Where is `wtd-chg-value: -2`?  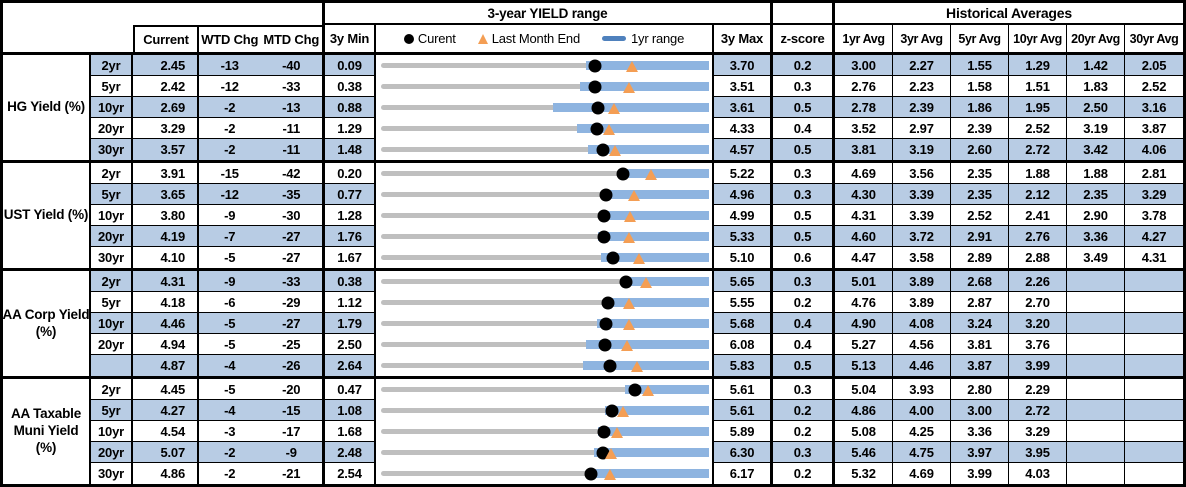
wtd-chg-value: -2 is located at coordinates (230, 107).